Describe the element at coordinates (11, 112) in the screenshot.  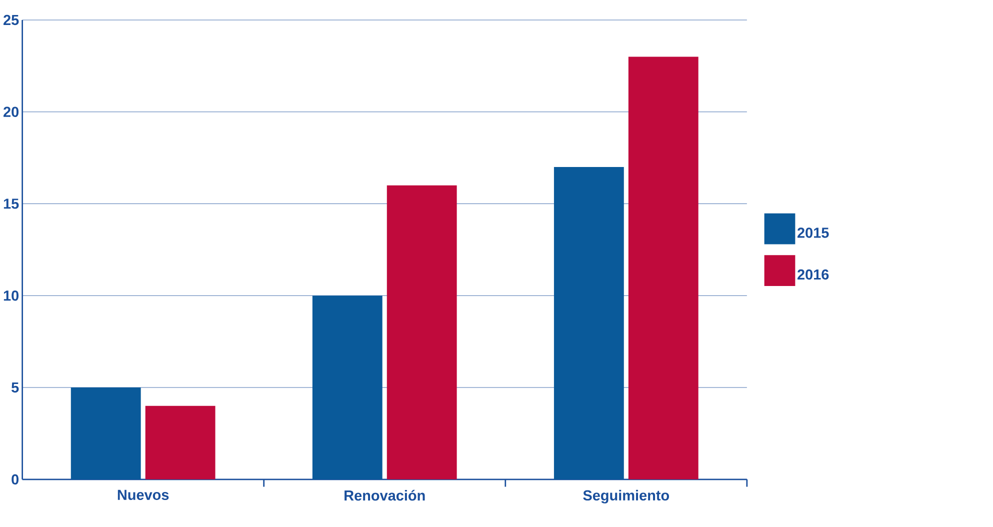
I see `y-tick-label: 20` at that location.